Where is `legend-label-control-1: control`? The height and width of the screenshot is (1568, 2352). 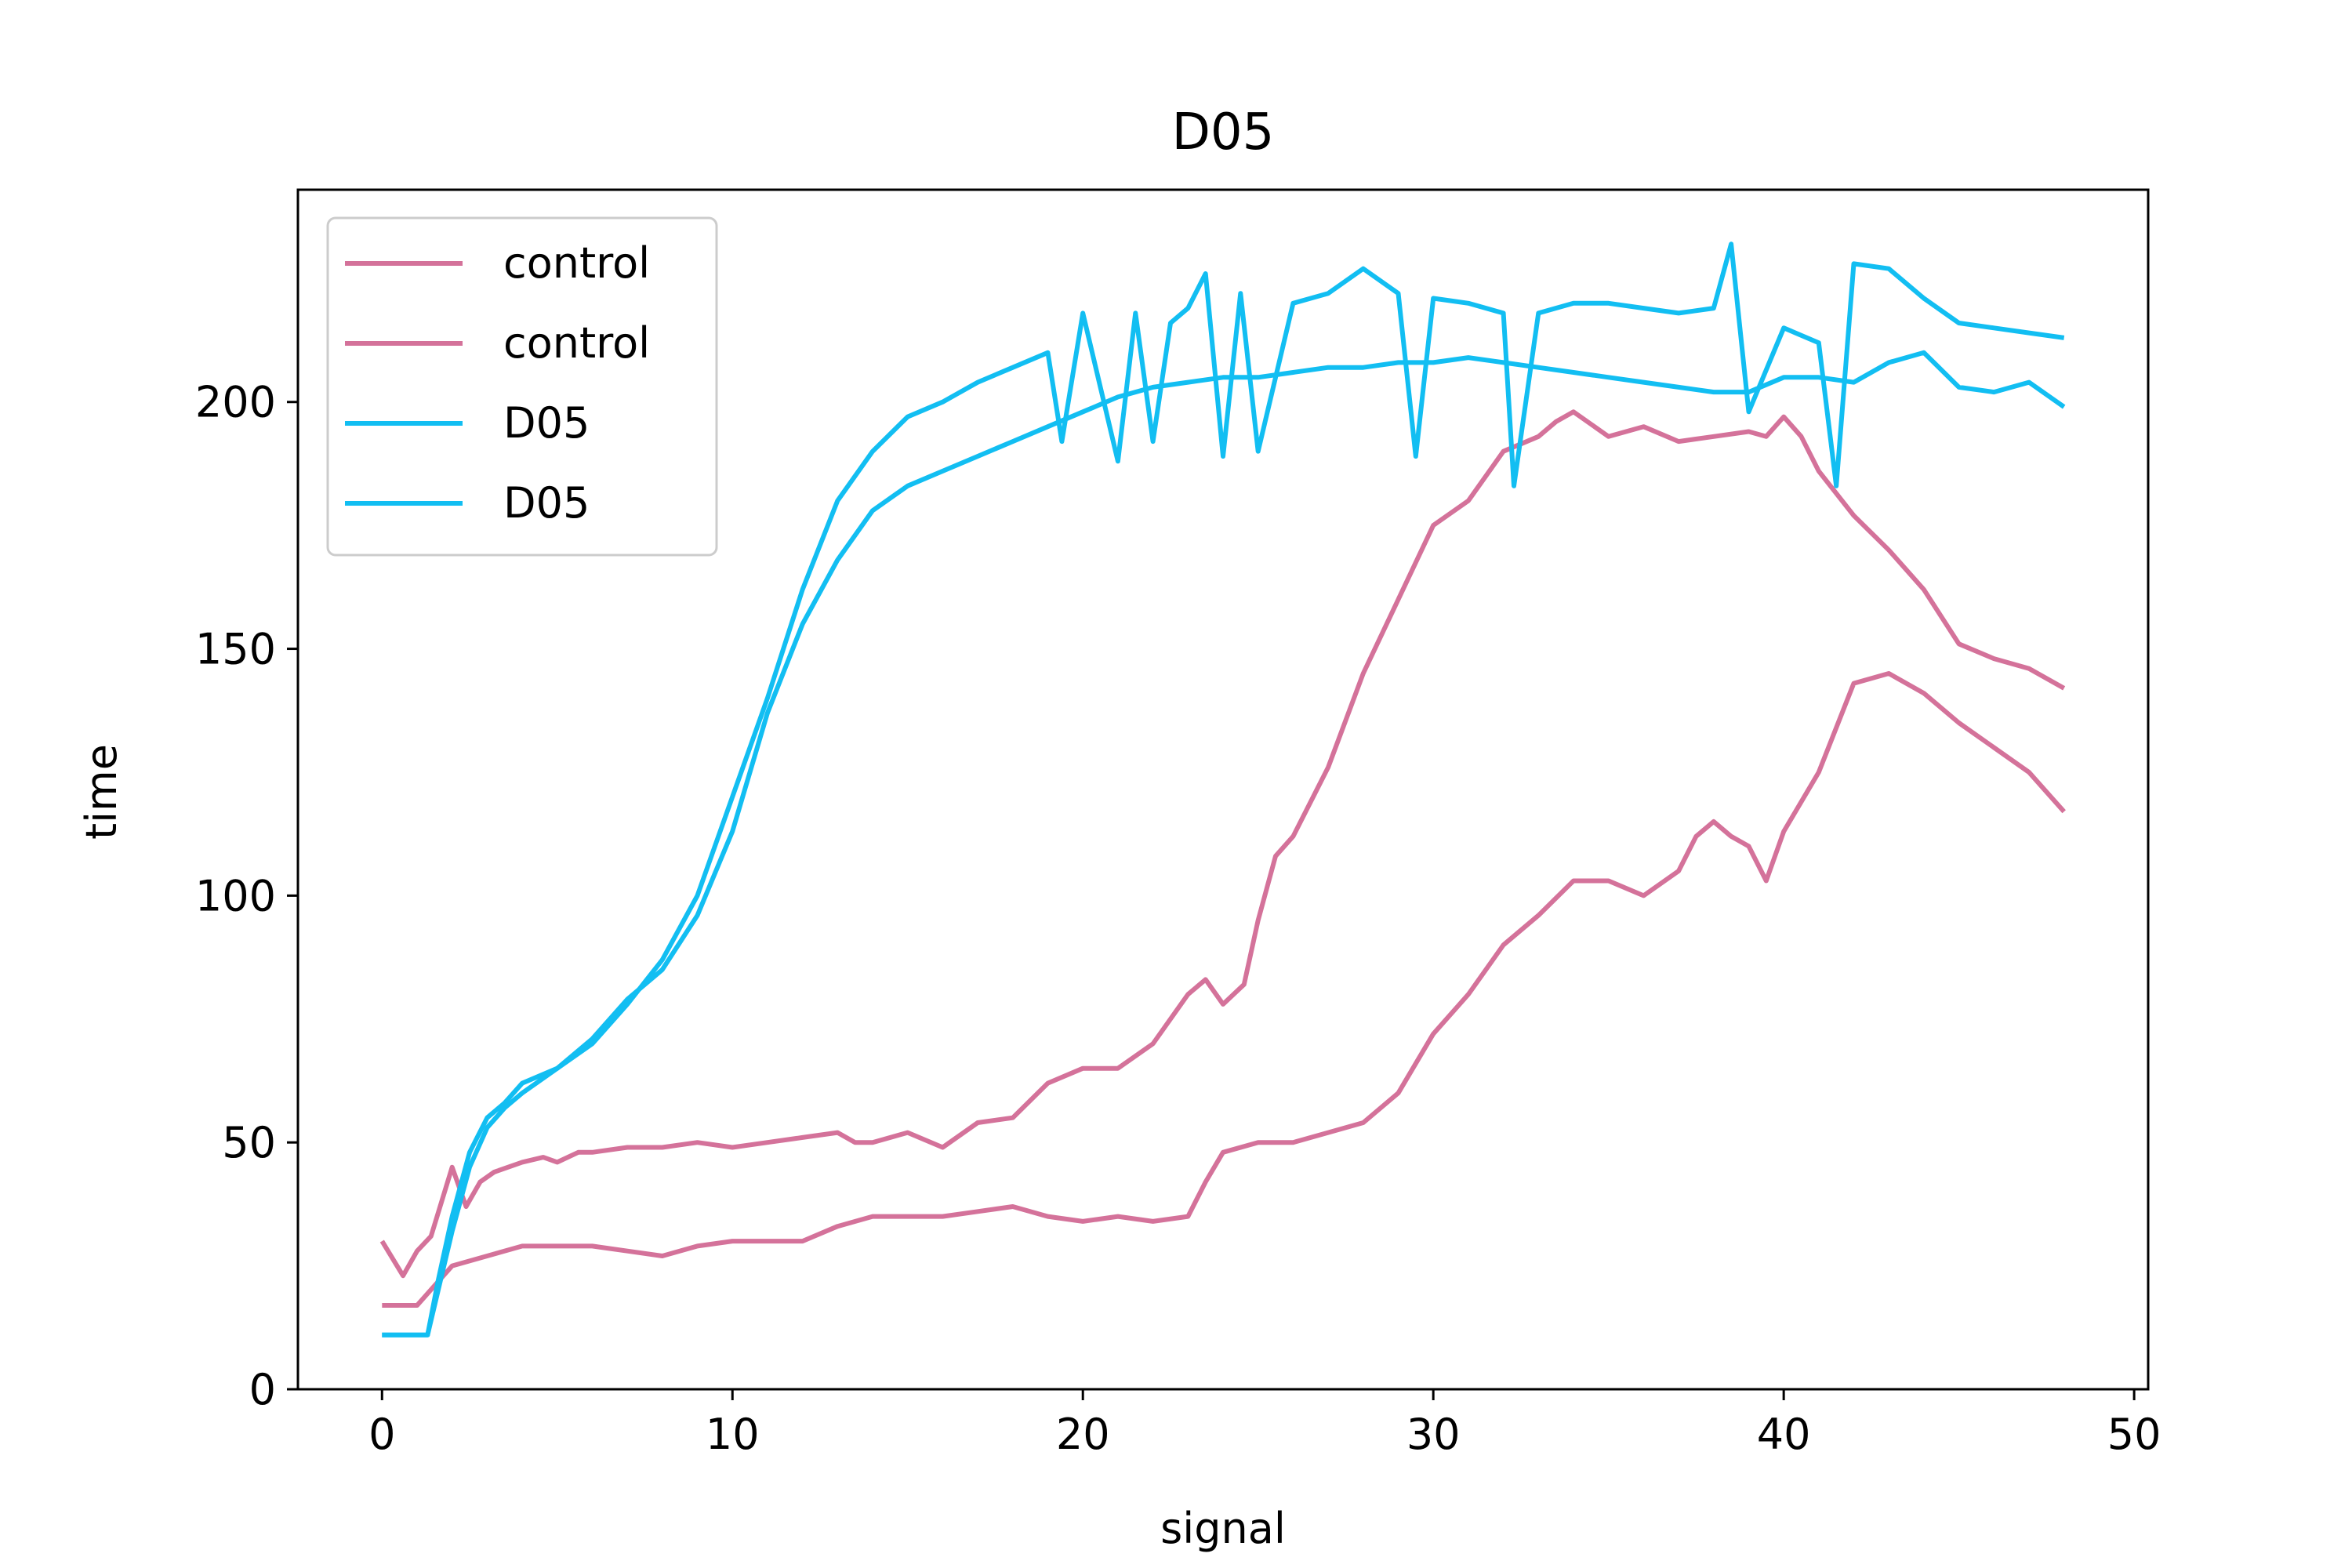
legend-label-control-1: control is located at coordinates (576, 263).